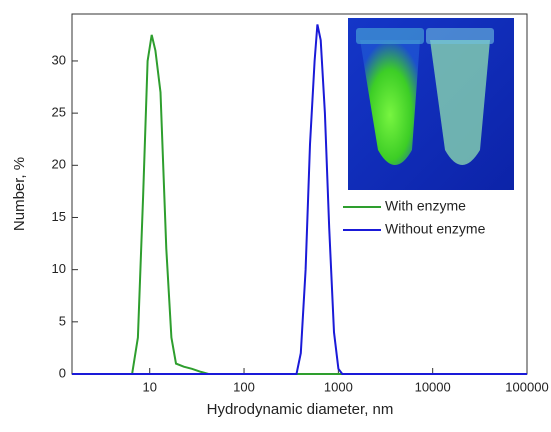 The height and width of the screenshot is (432, 551). What do you see at coordinates (19, 194) in the screenshot?
I see `y-axis-title: Number, %` at bounding box center [19, 194].